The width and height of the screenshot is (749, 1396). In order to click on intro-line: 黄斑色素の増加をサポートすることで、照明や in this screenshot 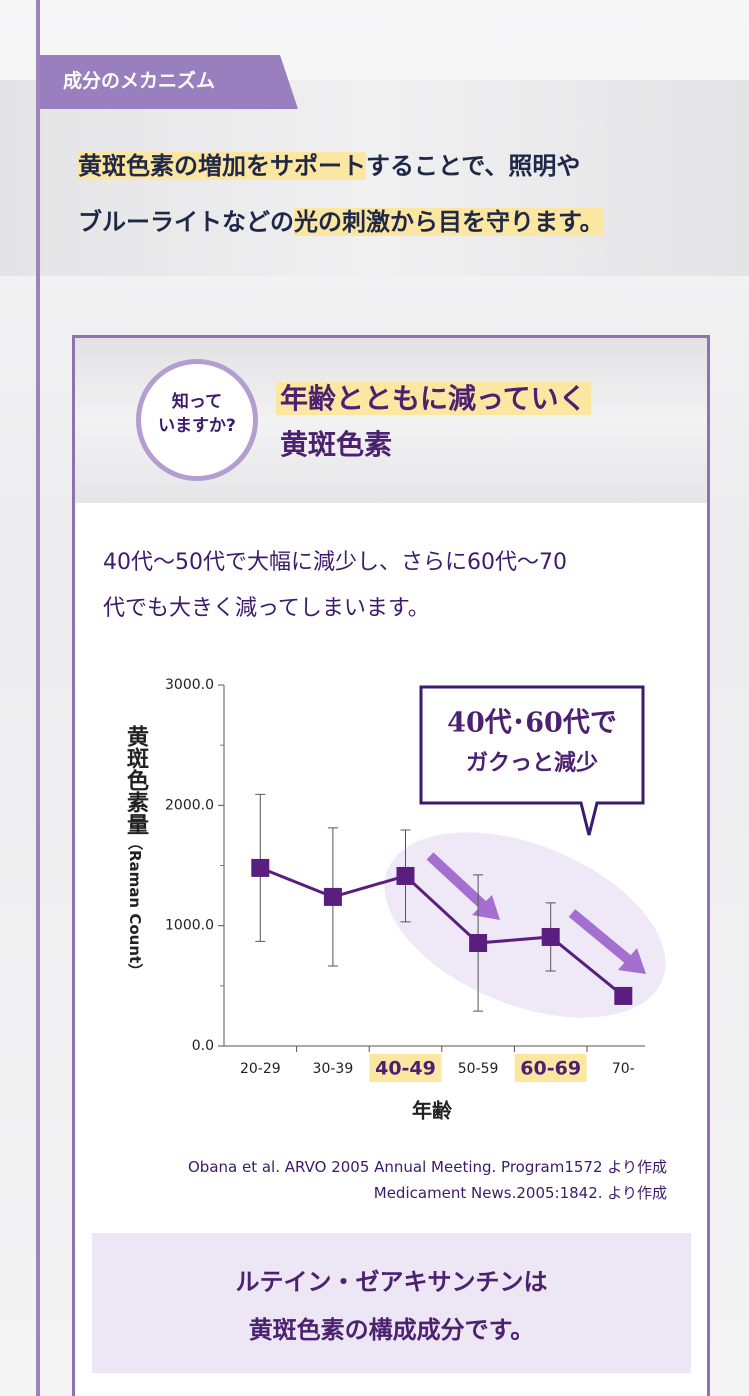, I will do `click(341, 166)`.